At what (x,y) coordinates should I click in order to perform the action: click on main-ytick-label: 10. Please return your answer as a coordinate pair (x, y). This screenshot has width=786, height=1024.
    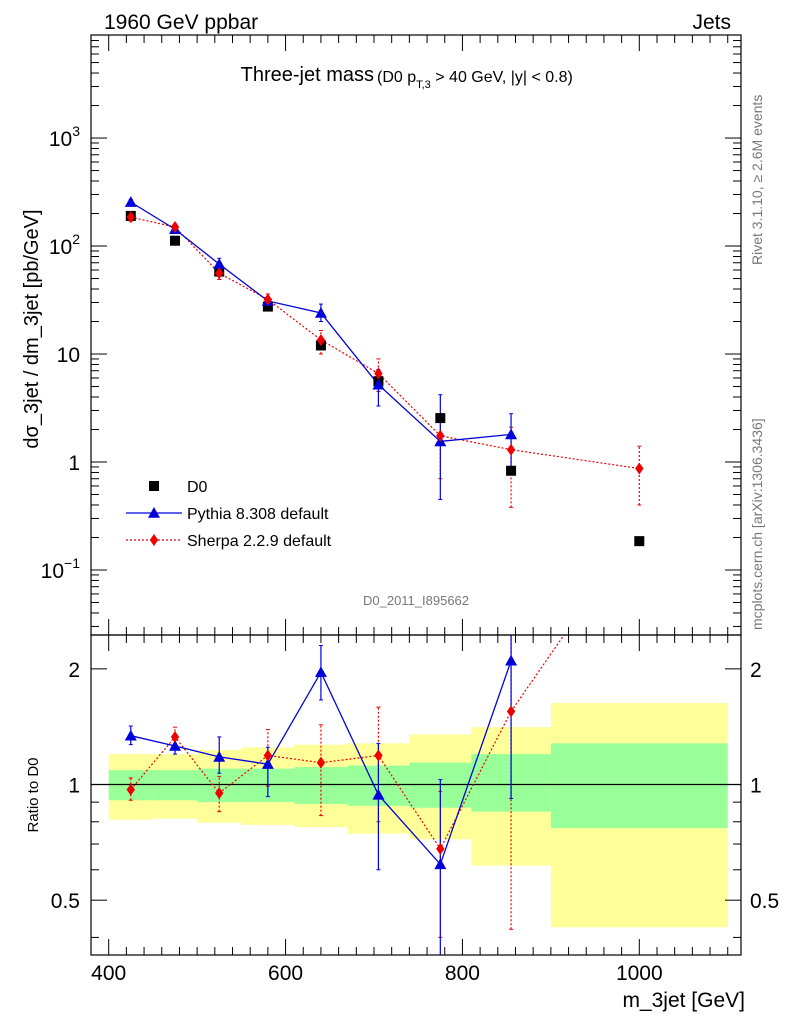
    Looking at the image, I should click on (68, 355).